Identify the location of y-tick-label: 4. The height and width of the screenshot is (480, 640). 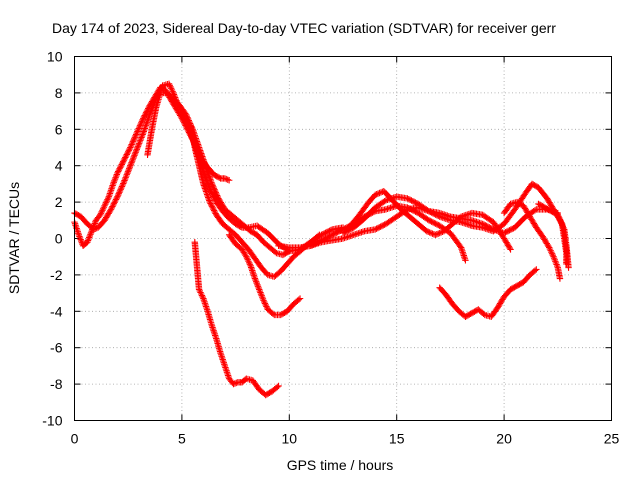
(59, 166).